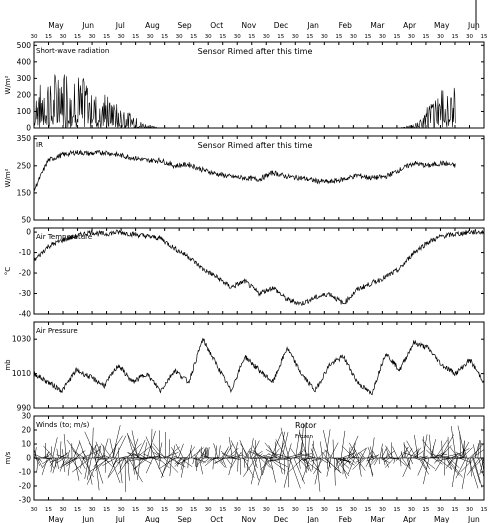 This screenshot has height=523, width=502. Describe the element at coordinates (21, 339) in the screenshot. I see `y-tick-label: 1030` at that location.